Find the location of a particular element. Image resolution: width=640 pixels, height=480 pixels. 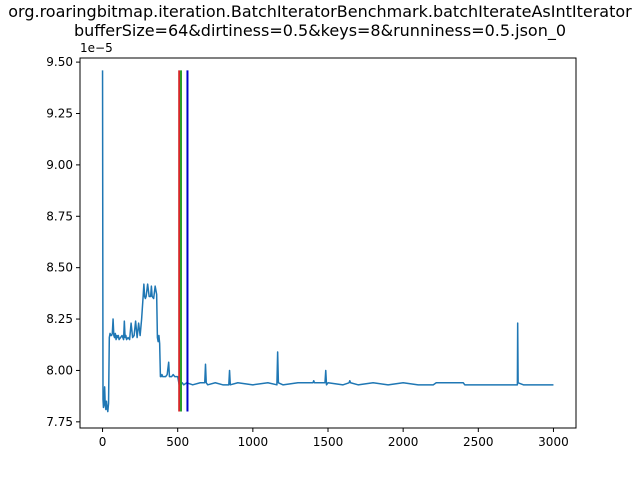

x-tick-label: 2000 is located at coordinates (403, 442).